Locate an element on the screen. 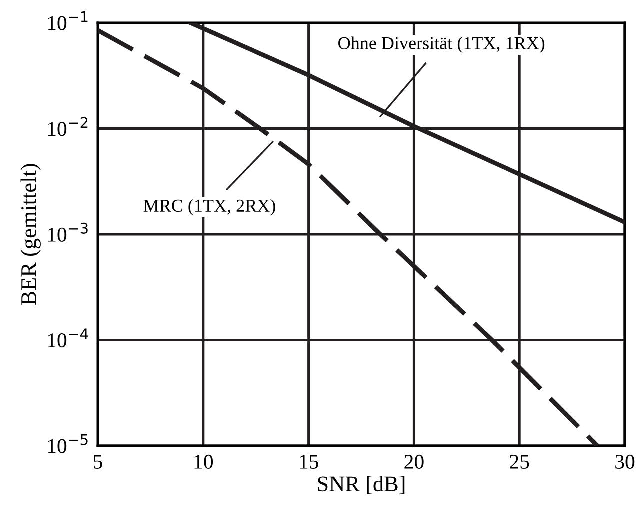  y-tick-label: 10$^{−3}$ is located at coordinates (68, 232).